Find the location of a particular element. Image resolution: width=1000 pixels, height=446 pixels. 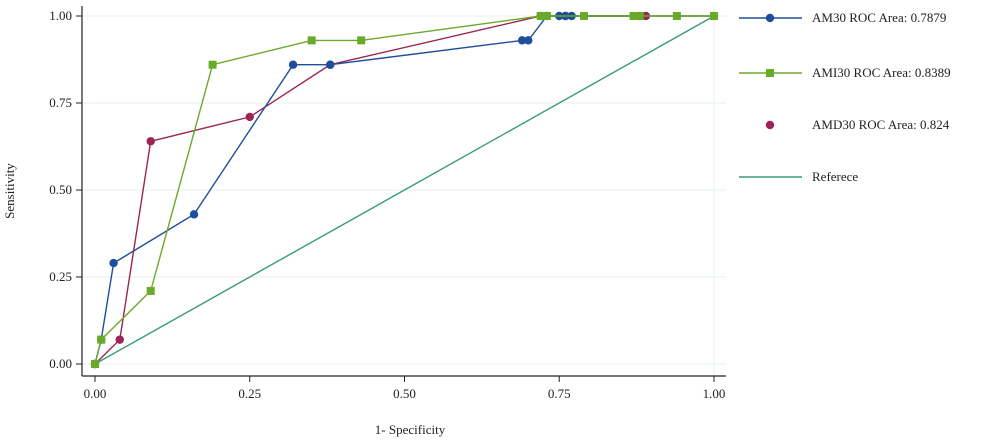

legend-entry-label: AMD30 ROC Area: 0.824 is located at coordinates (881, 124).